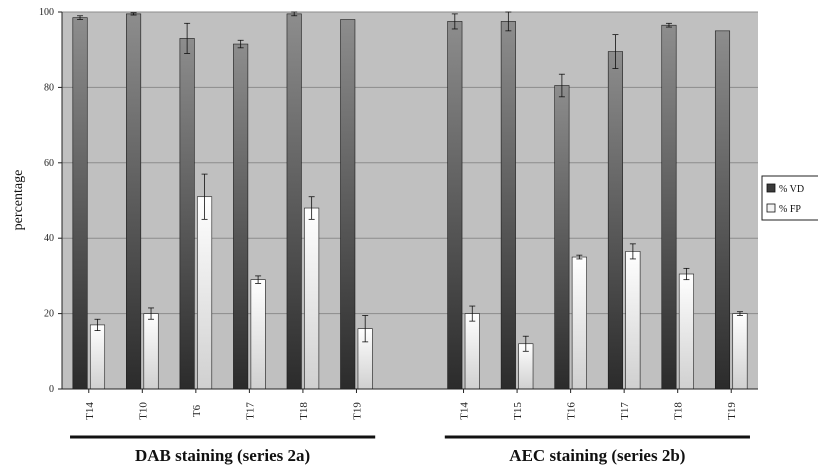  I want to click on y-tick-label: 60, so click(49, 163).